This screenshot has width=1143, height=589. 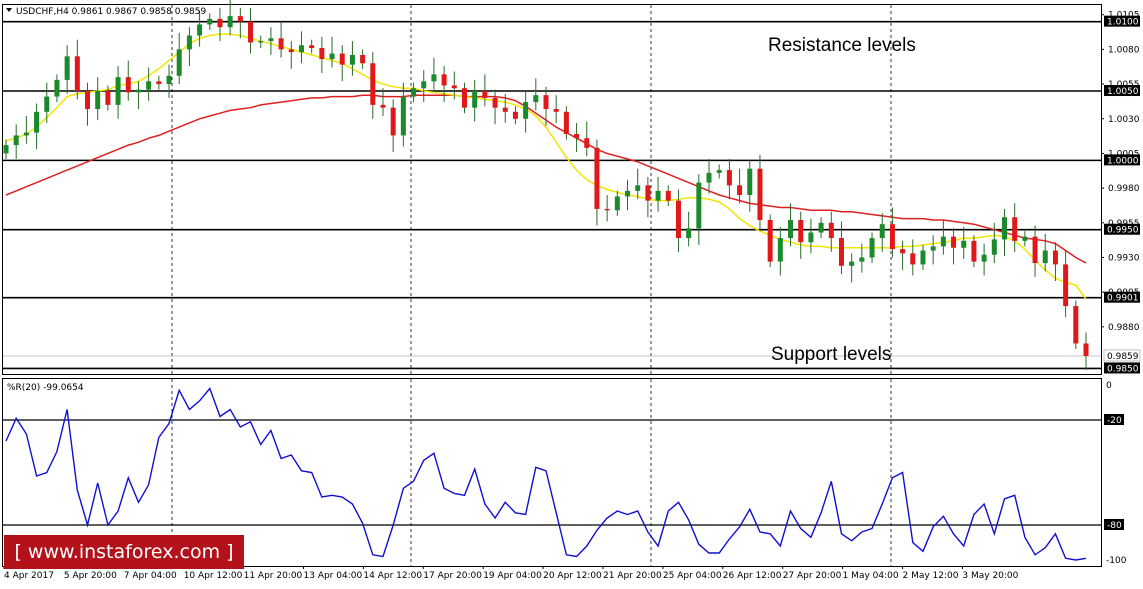 I want to click on price-tick-label: 0.9880, so click(x=1124, y=328).